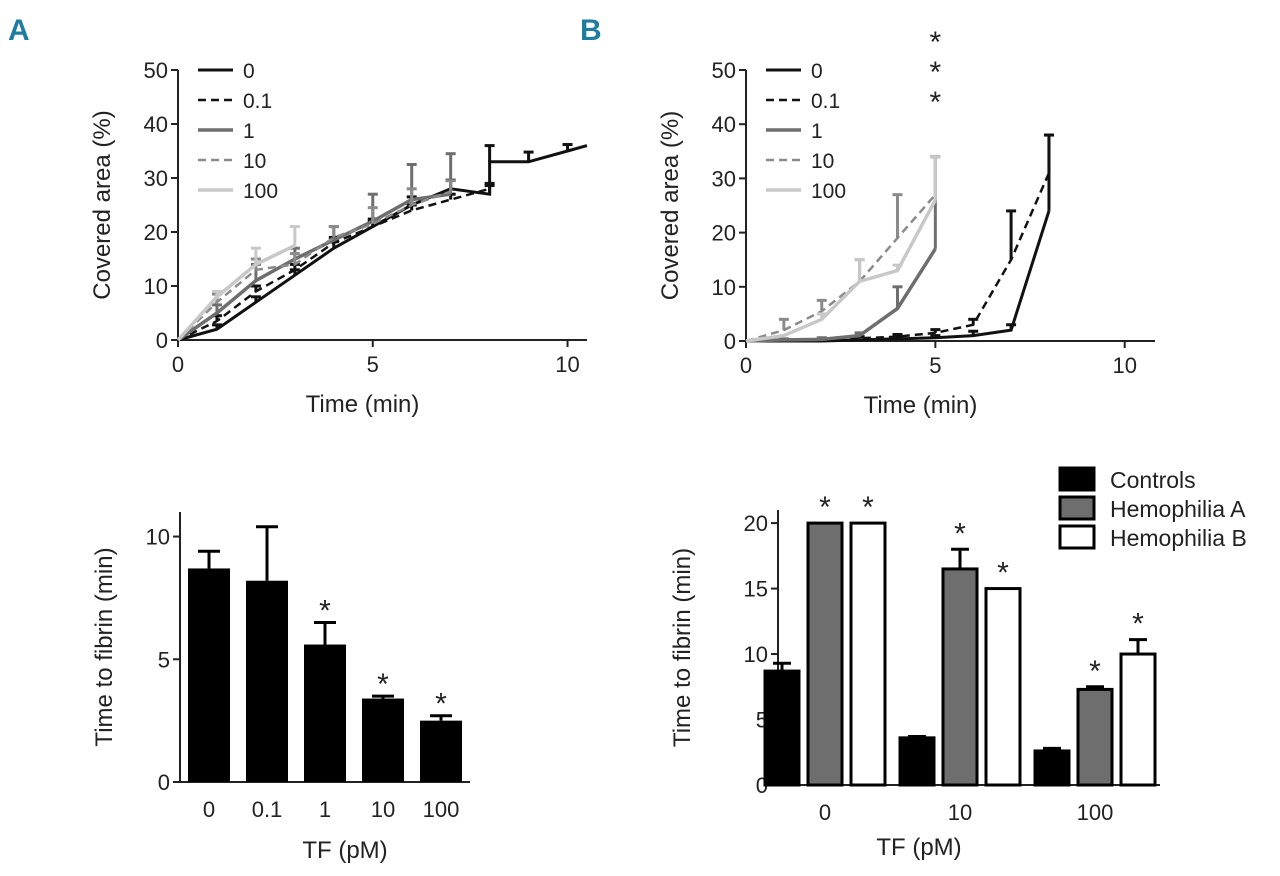 This screenshot has width=1280, height=876. What do you see at coordinates (249, 131) in the screenshot?
I see `a-top-legend-label: 1` at bounding box center [249, 131].